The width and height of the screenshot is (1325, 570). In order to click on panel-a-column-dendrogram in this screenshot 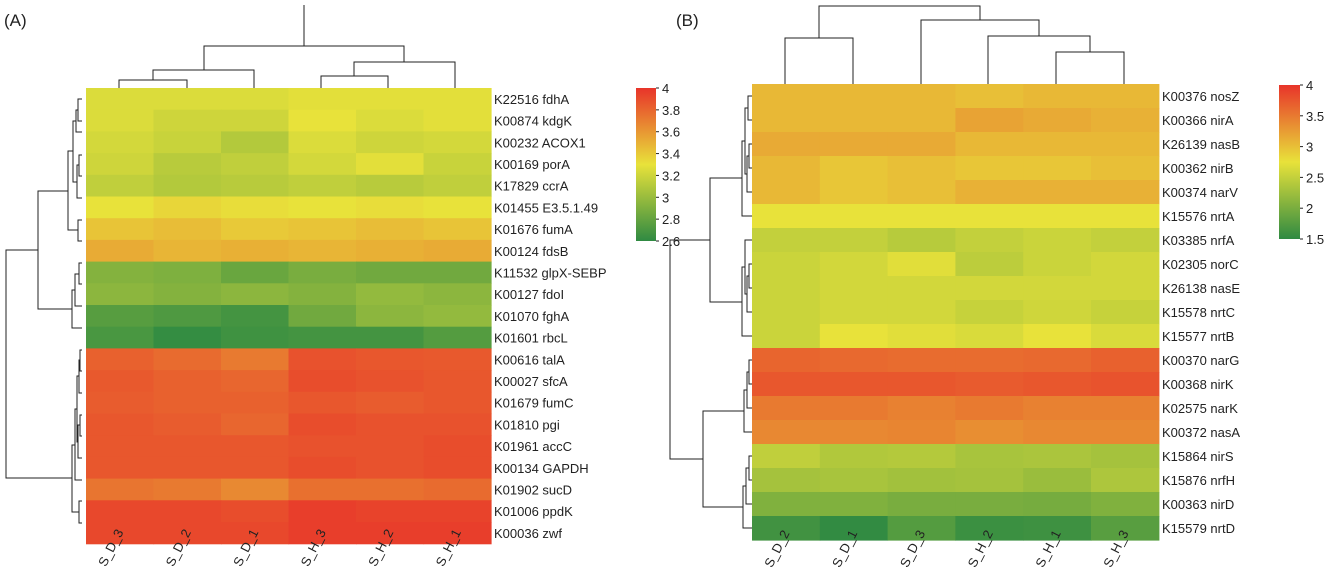, I will do `click(287, 46)`.